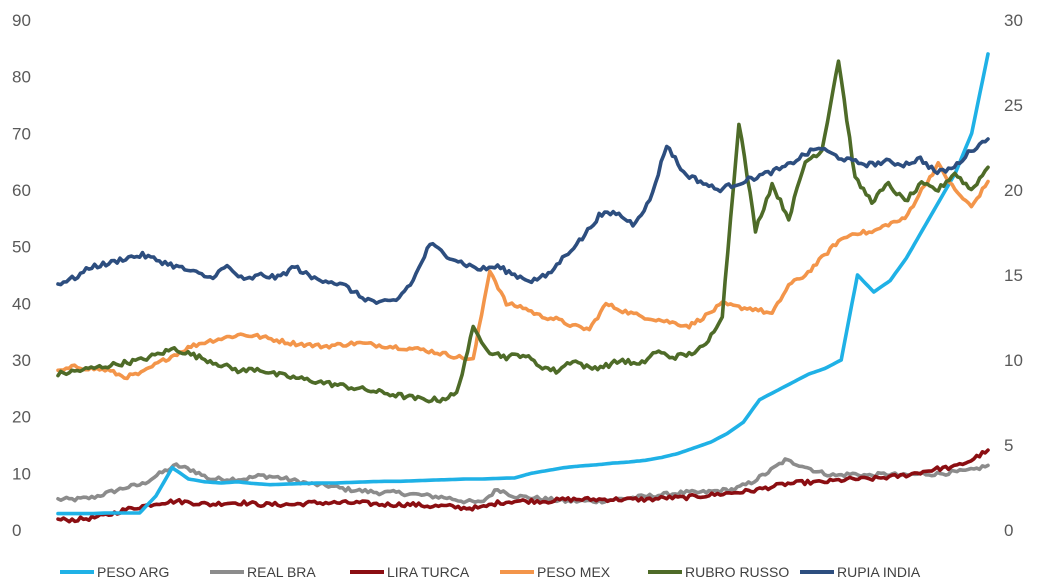 This screenshot has height=580, width=1038. What do you see at coordinates (428, 572) in the screenshot?
I see `legend-label: LIRA TURCA` at bounding box center [428, 572].